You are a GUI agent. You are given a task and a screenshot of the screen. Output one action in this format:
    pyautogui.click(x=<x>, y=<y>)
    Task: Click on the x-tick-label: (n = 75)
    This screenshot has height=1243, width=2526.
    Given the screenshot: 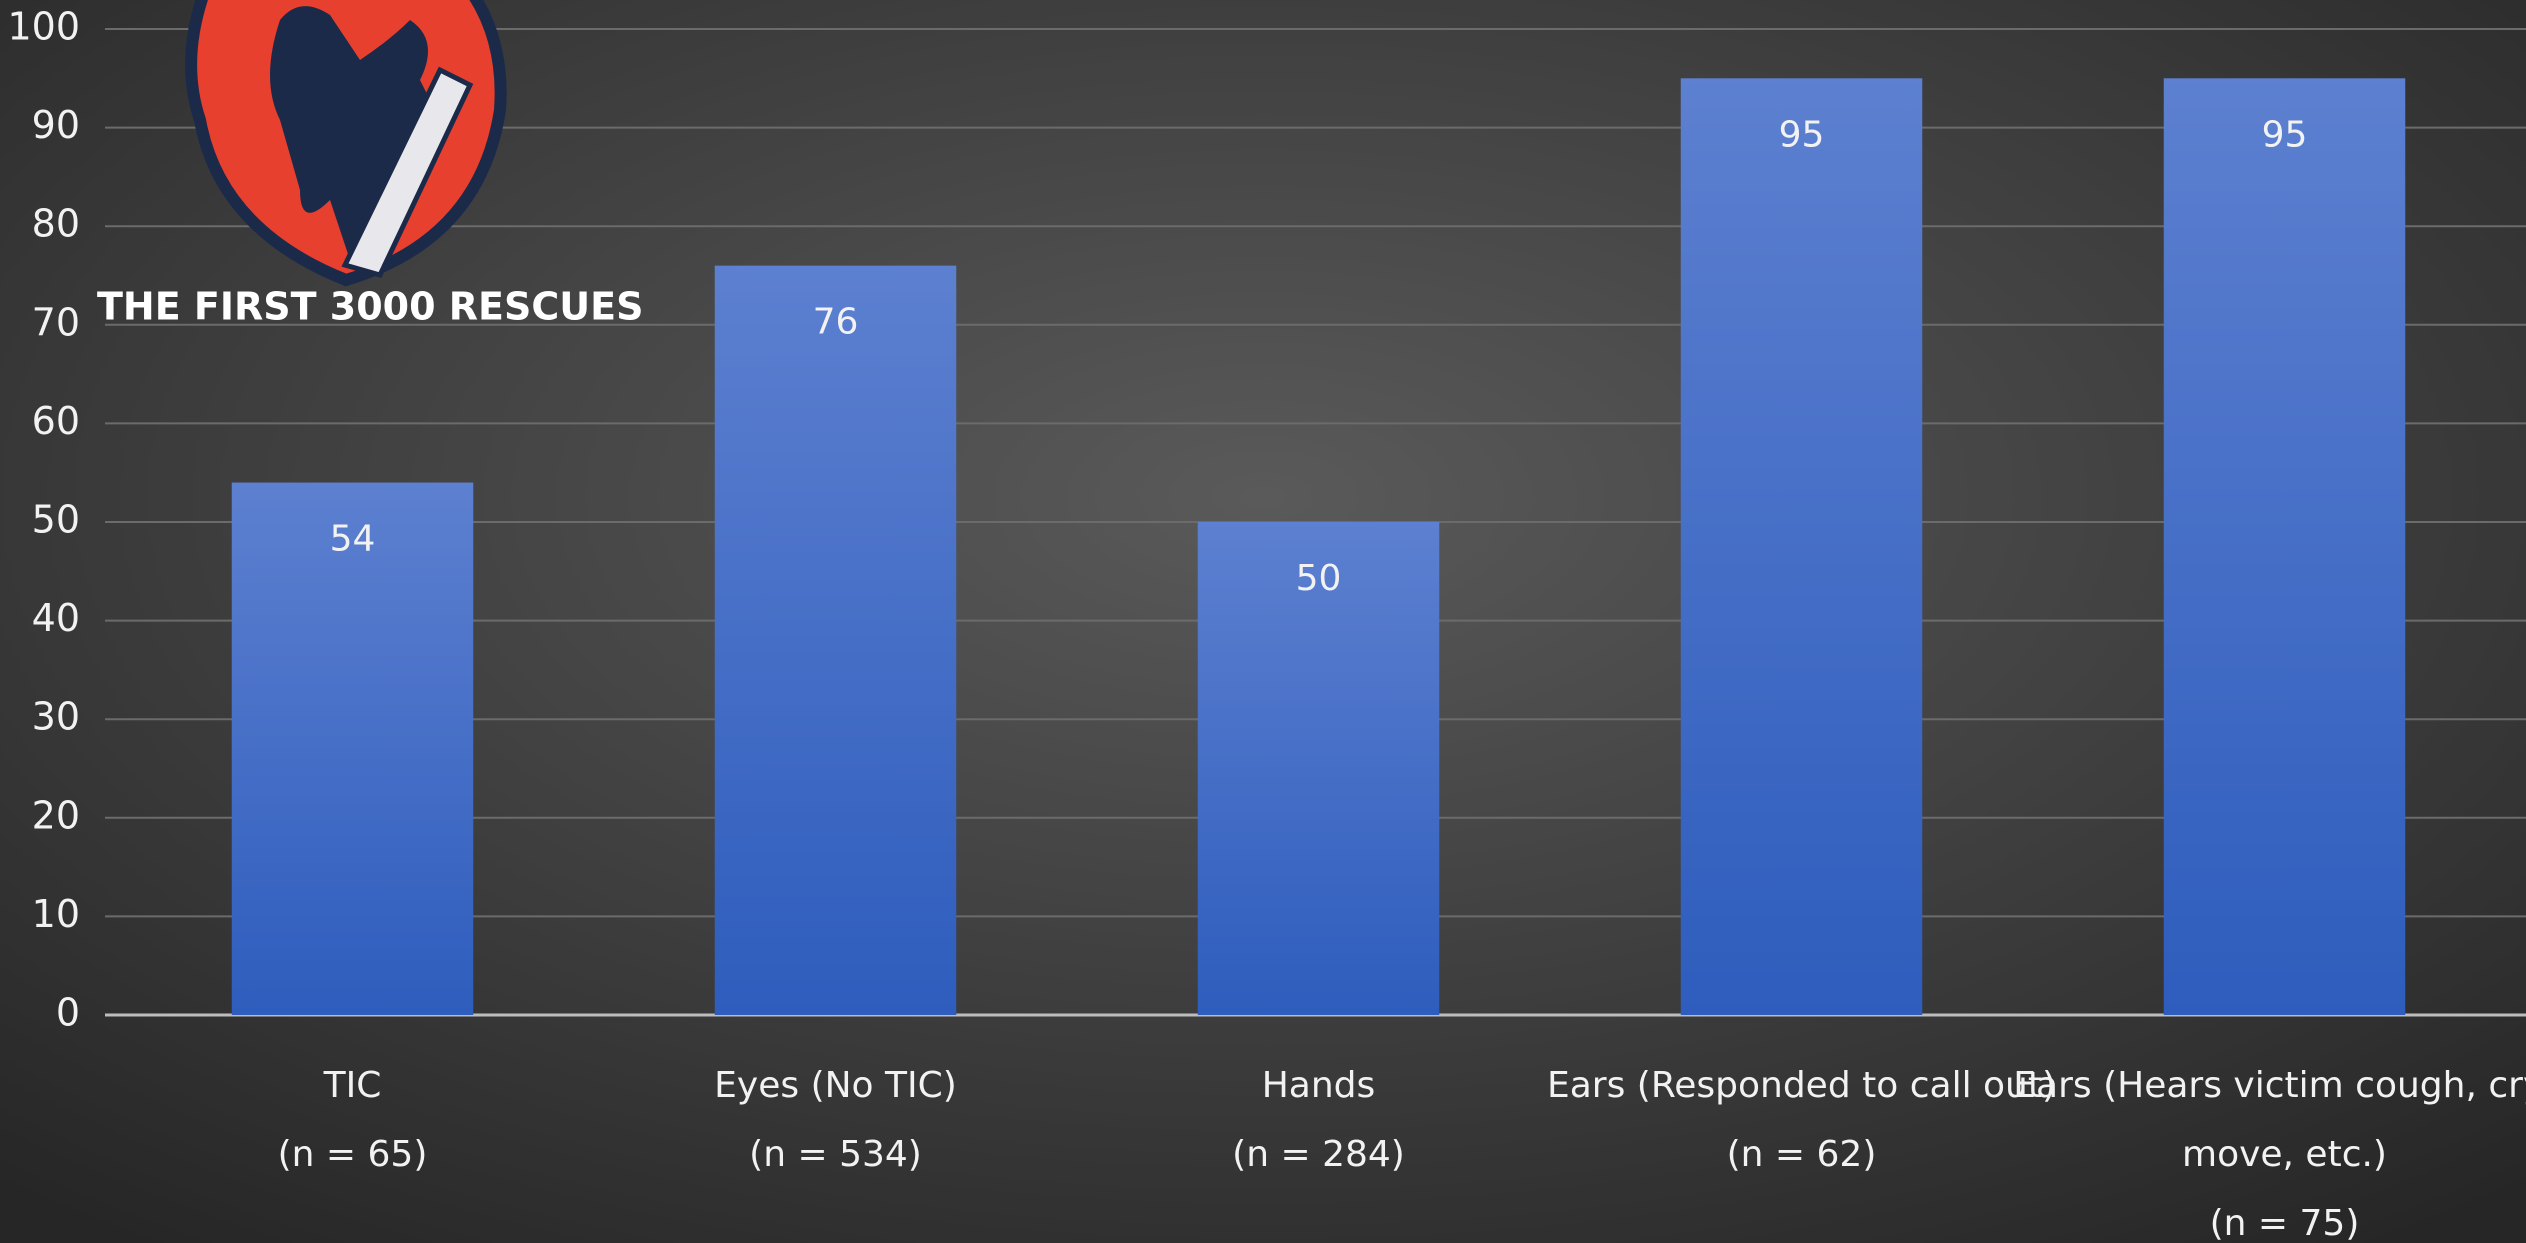 What is the action you would take?
    pyautogui.click(x=2285, y=1223)
    